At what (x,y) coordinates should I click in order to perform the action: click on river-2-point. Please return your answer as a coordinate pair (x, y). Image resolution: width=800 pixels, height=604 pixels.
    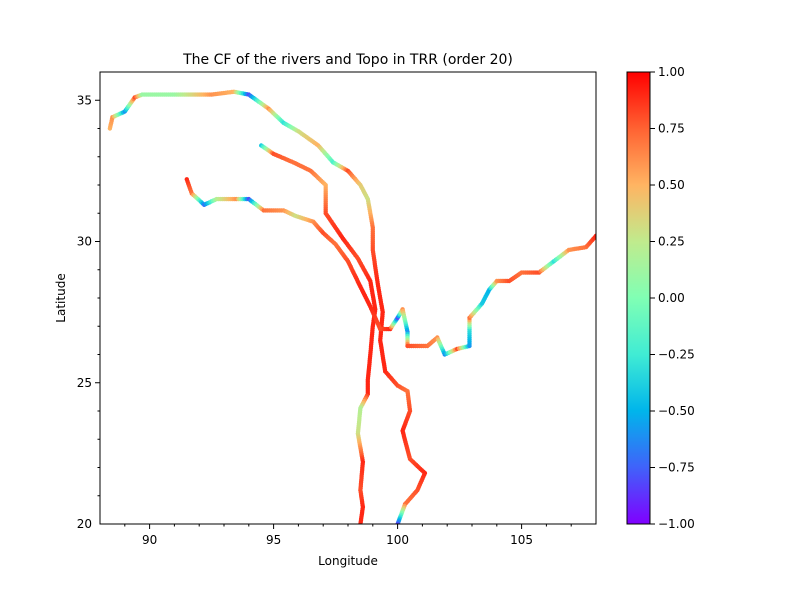
    Looking at the image, I should click on (360, 522).